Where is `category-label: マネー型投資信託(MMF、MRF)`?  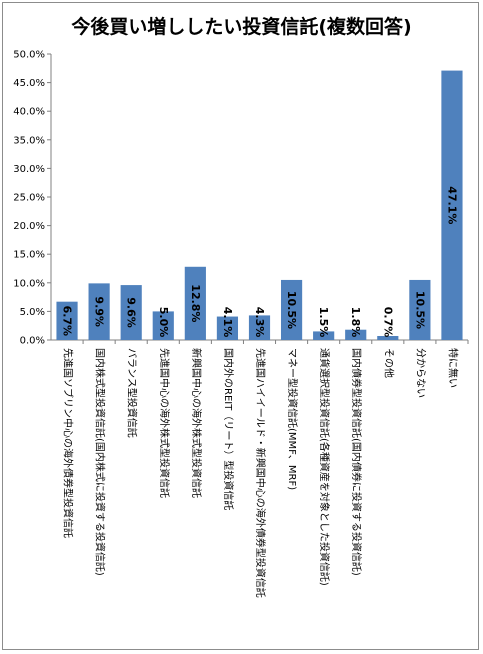
category-label: マネー型投資信託(MMF、MRF) is located at coordinates (292, 419).